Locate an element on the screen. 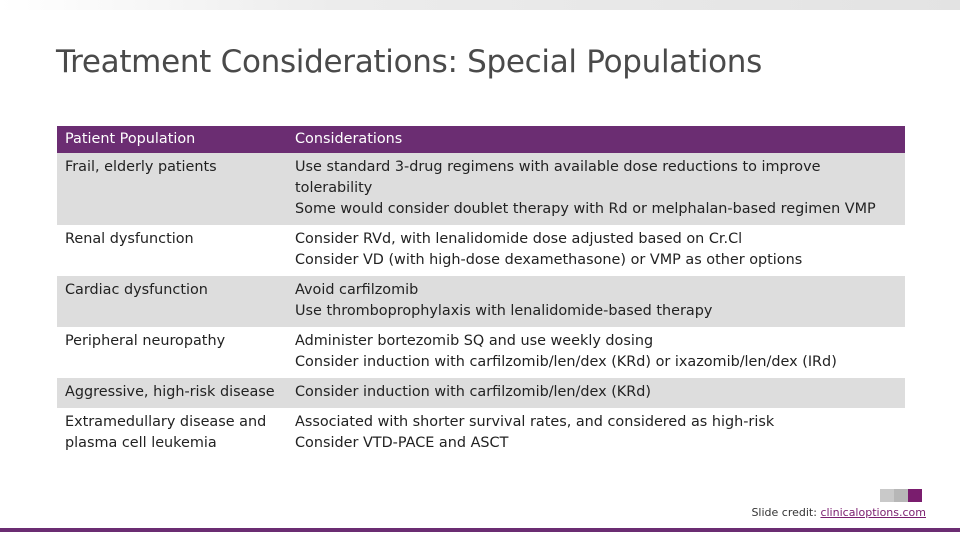  top-decorative-band is located at coordinates (480, 5).